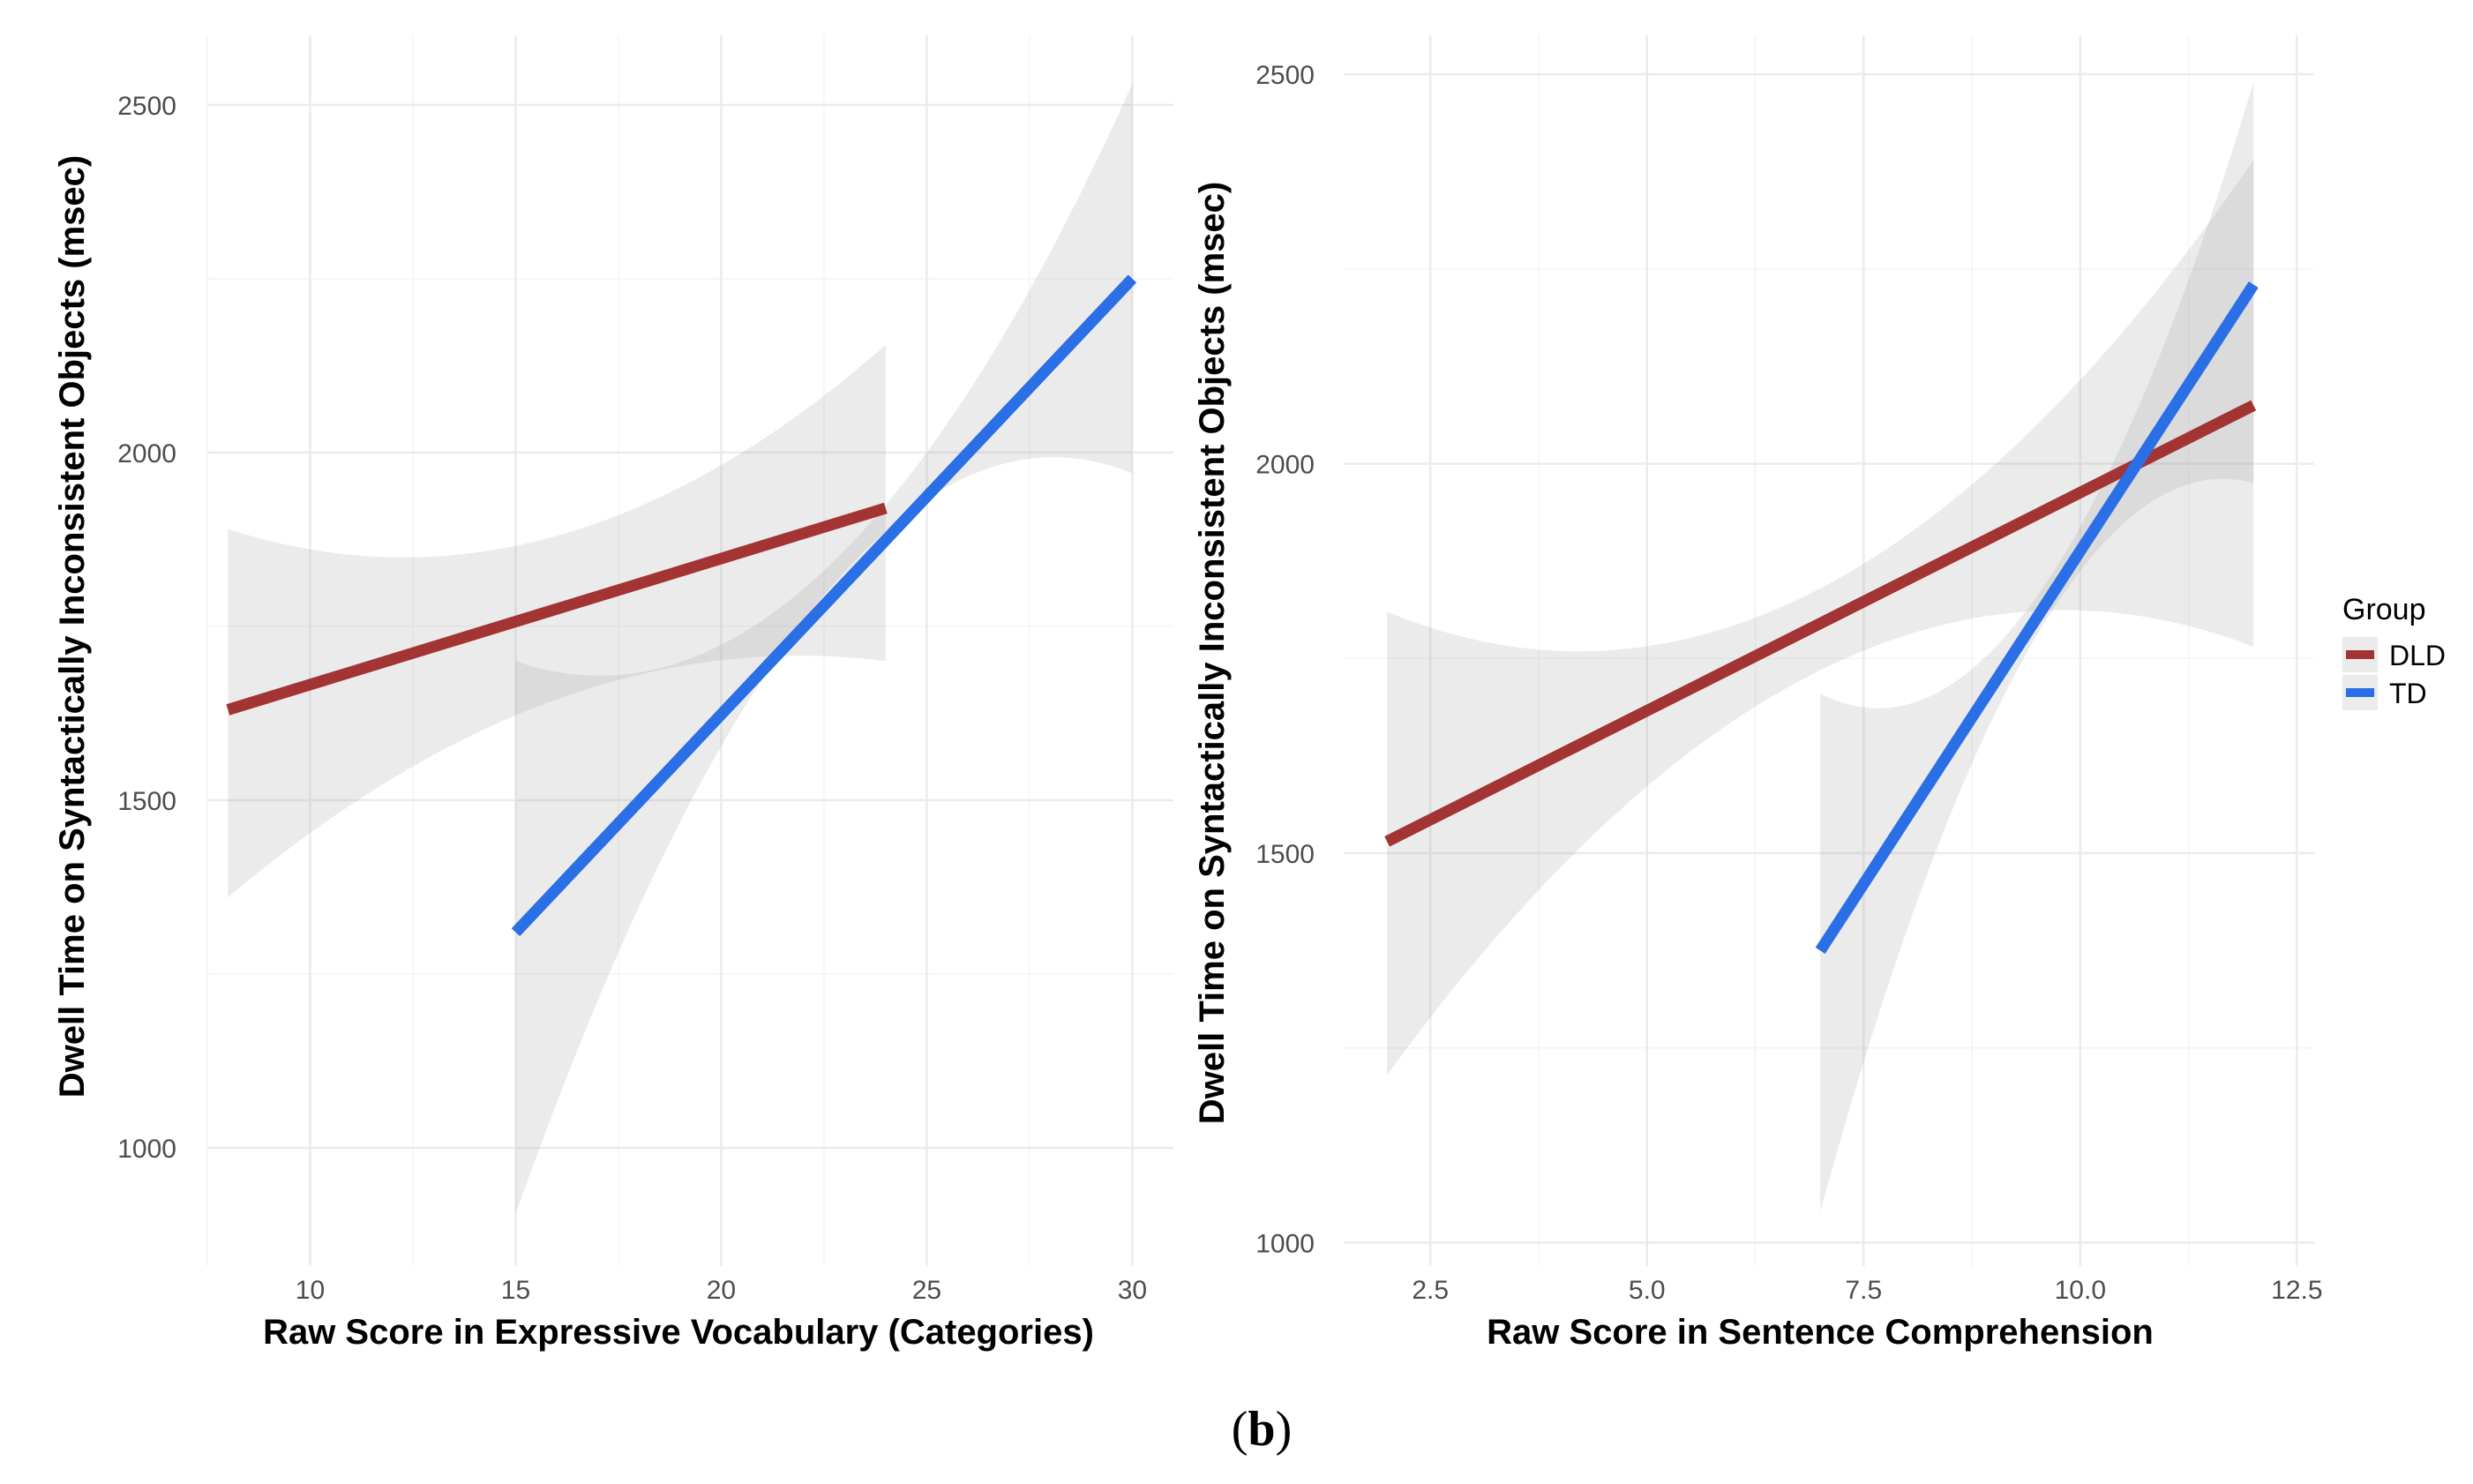  I want to click on legend: Group DLD TD, so click(2394, 651).